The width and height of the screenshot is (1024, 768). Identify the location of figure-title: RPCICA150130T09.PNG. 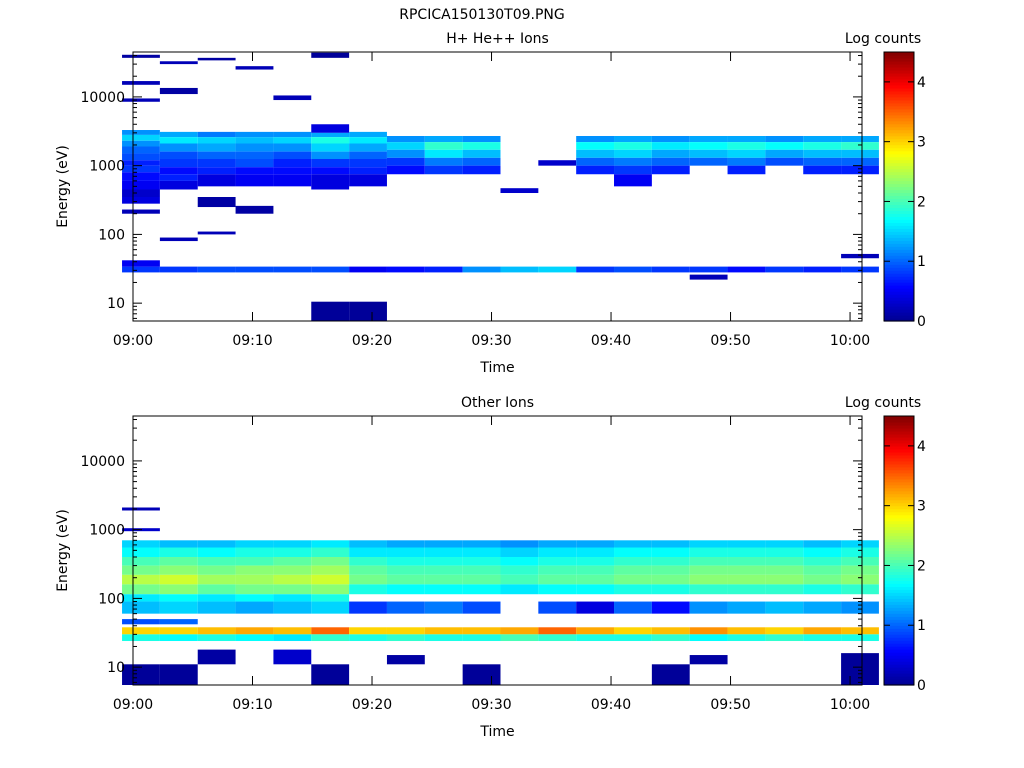
(481, 15).